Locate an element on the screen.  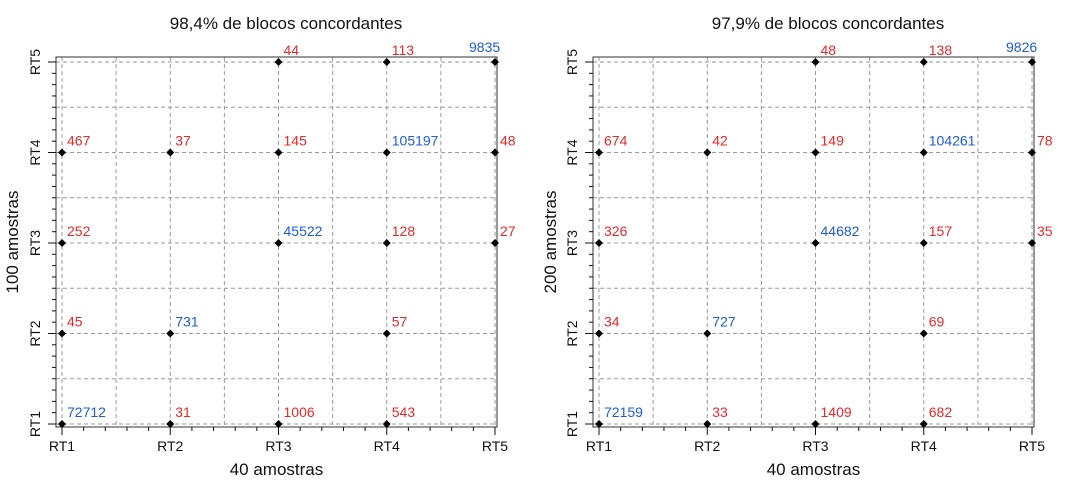
data-label: 72712 is located at coordinates (86, 412).